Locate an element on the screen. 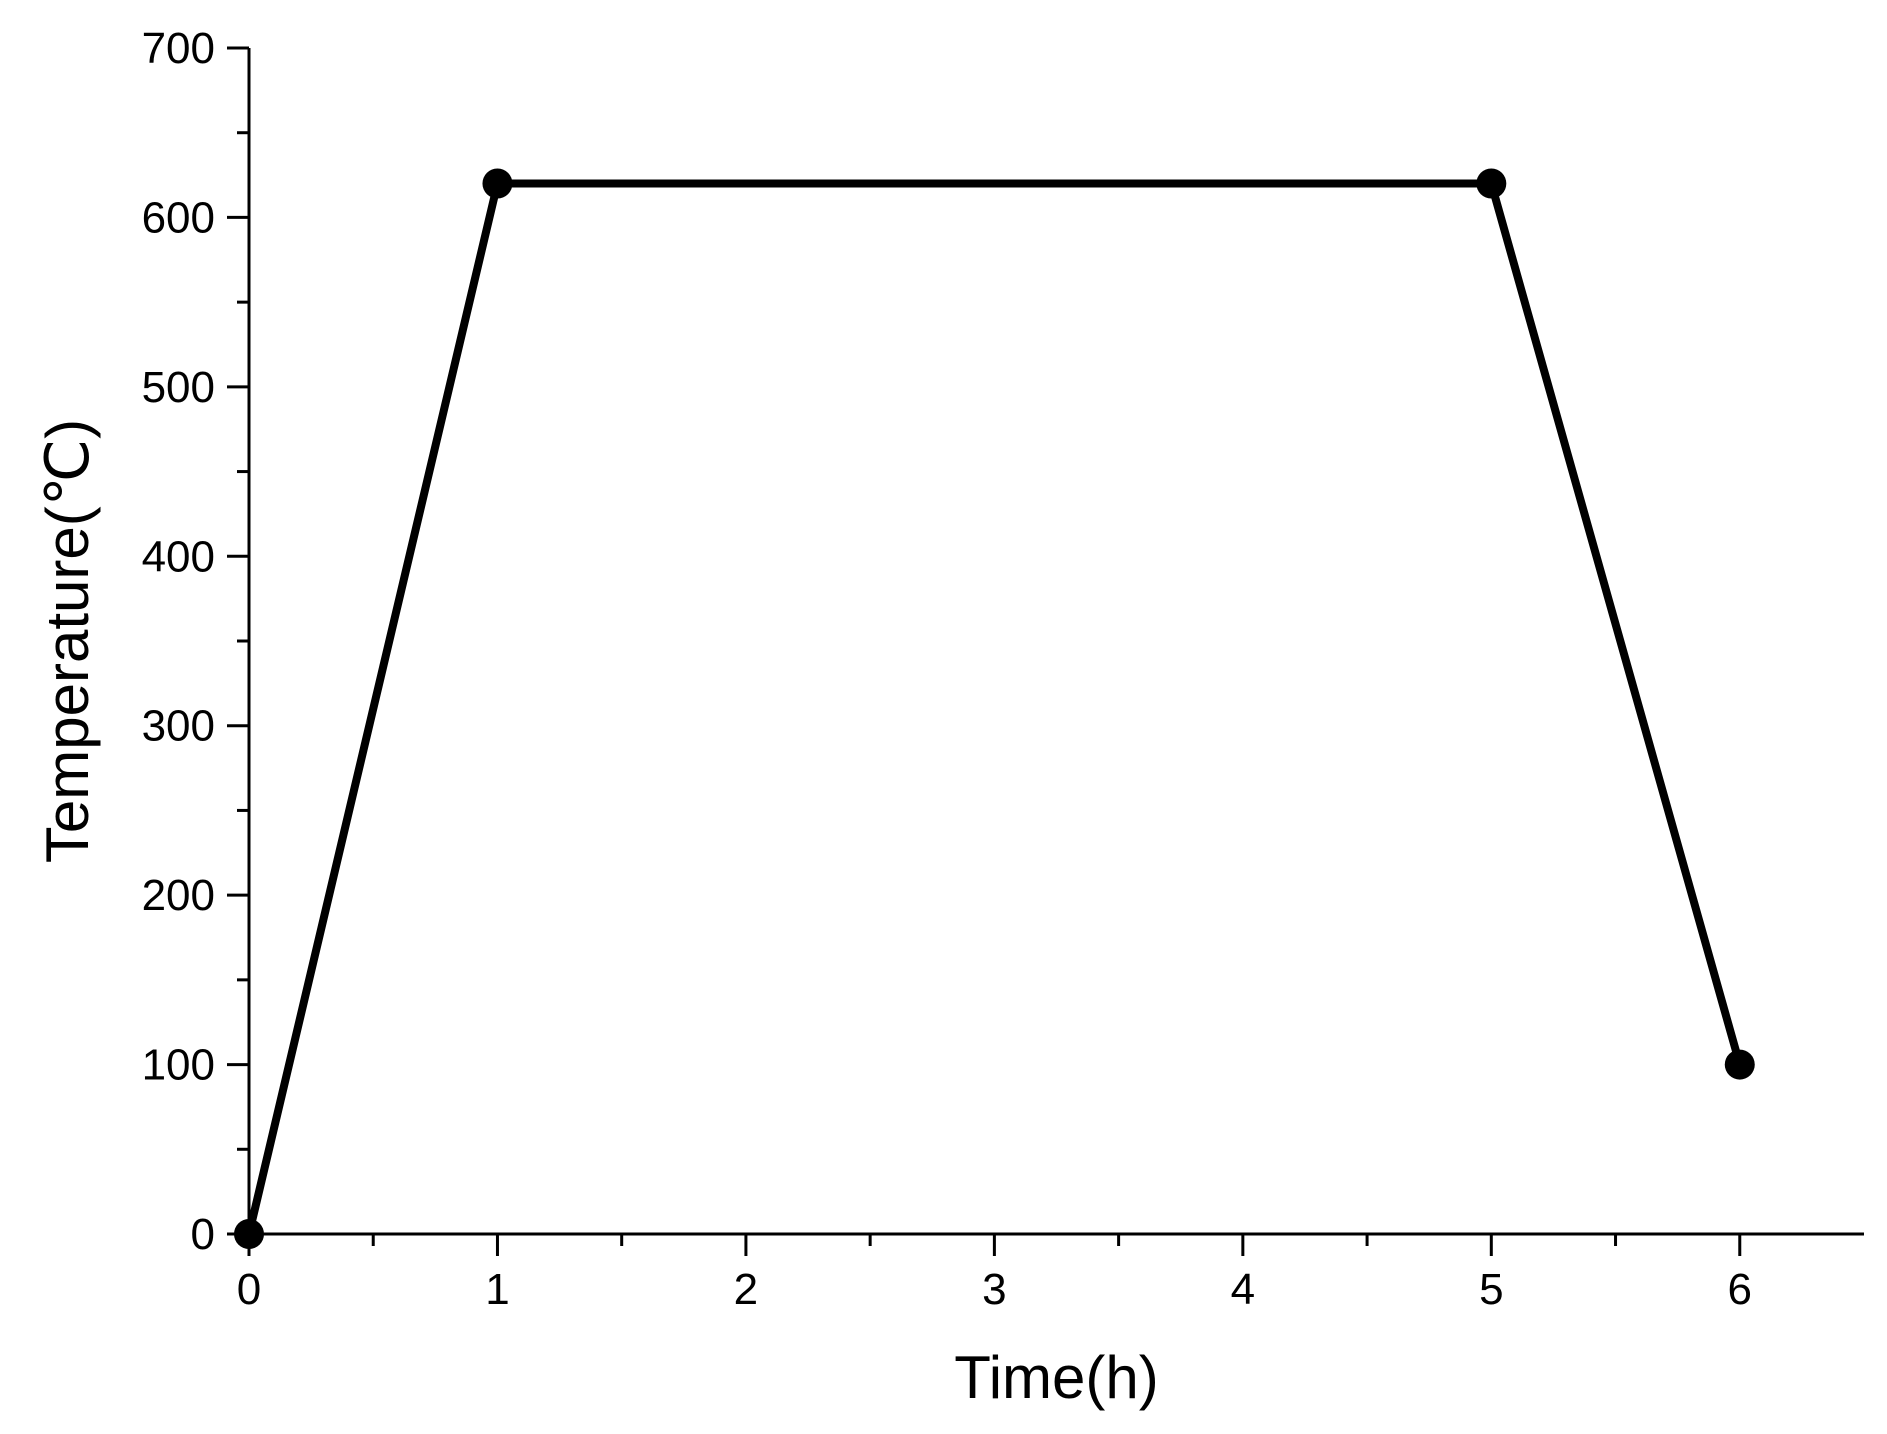  x-tick-label: 4 is located at coordinates (1243, 1289).